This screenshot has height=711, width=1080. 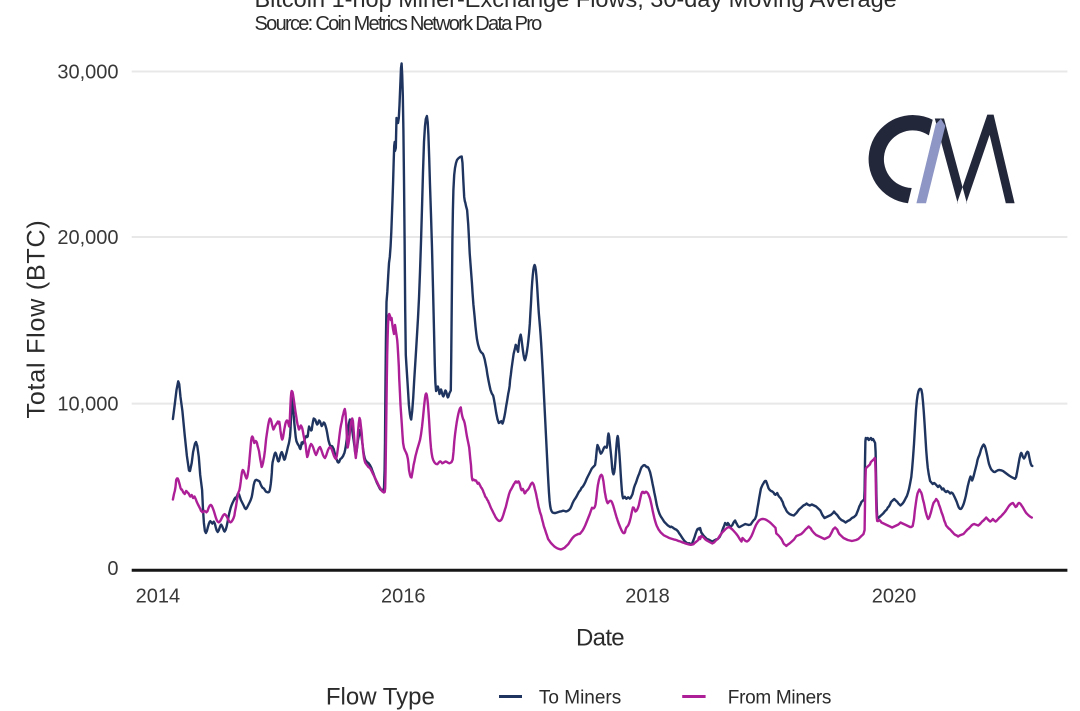 What do you see at coordinates (399, 24) in the screenshot?
I see `svg-text:Source: Coin Metrics Network D: Source: Coin Metrics Network Data Pro` at bounding box center [399, 24].